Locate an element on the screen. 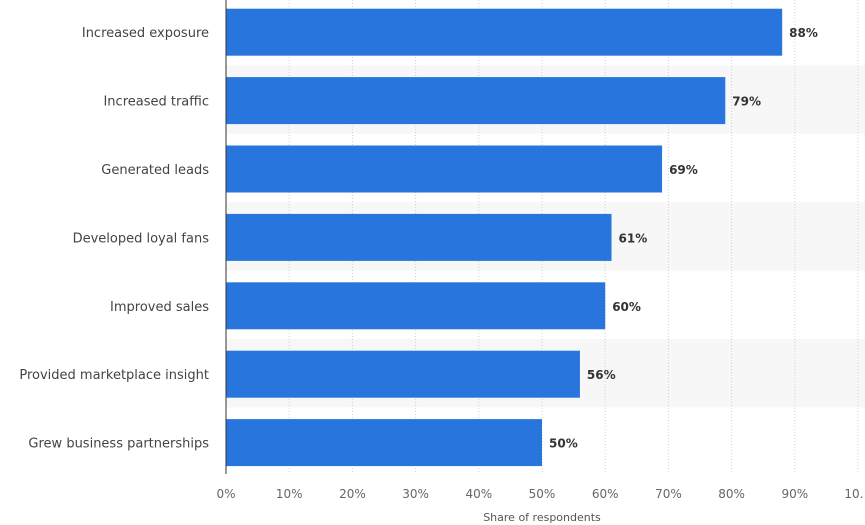  x-tick-label: 20% is located at coordinates (352, 494).